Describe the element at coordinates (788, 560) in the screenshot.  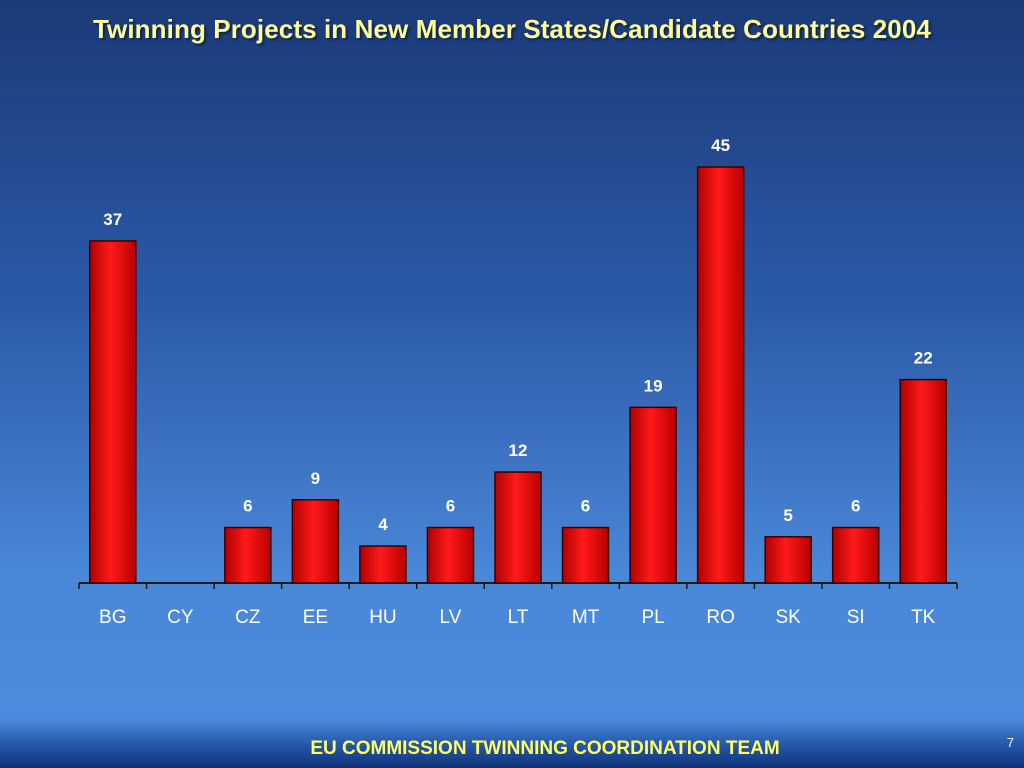
I see `bar-sk` at that location.